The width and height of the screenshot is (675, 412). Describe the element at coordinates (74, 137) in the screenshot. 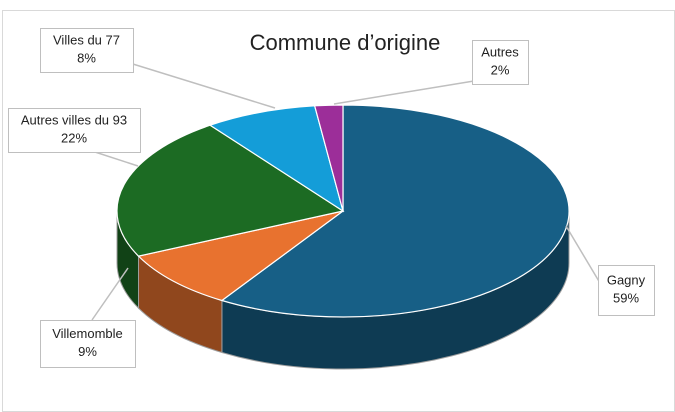

I see `value-label: 22%` at that location.